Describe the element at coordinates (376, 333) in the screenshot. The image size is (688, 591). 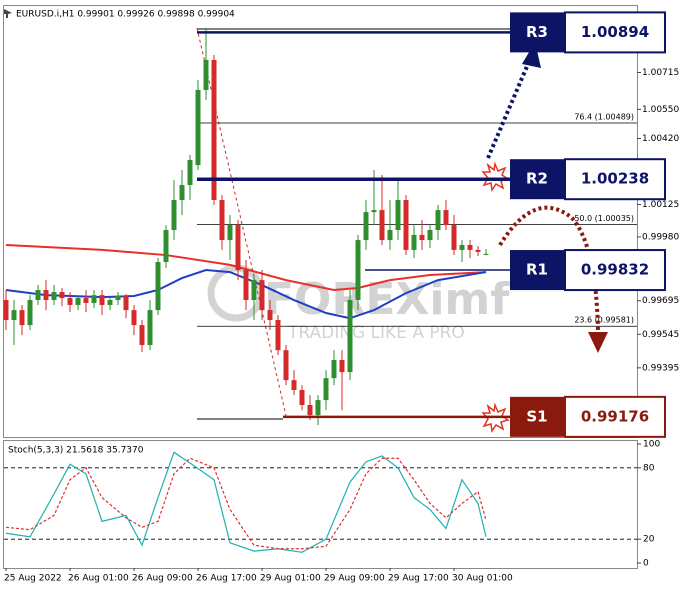
I see `watermark-tagline: TRADING LIKE A PRO` at that location.